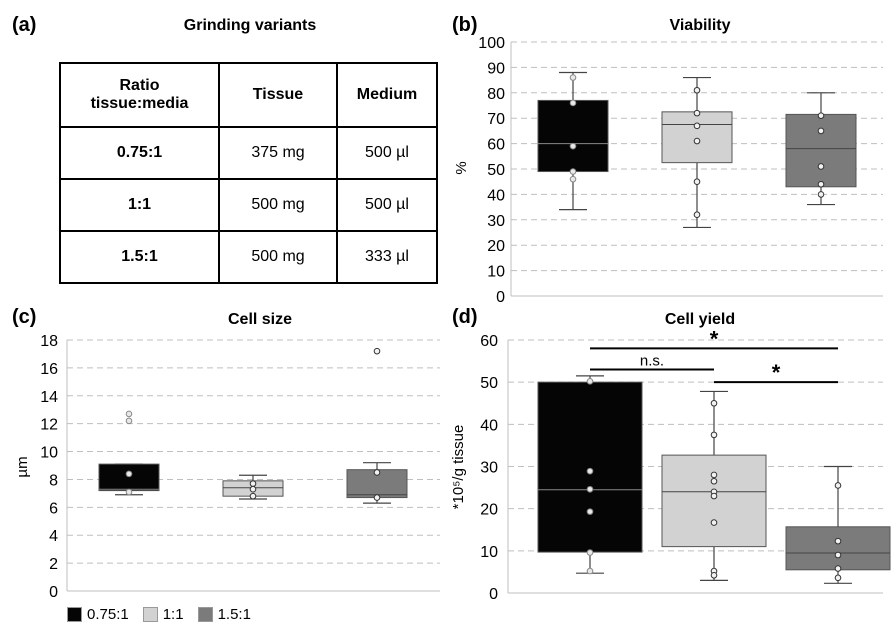 This screenshot has height=634, width=892. Describe the element at coordinates (387, 257) in the screenshot. I see `table-cell-medium: 333 µl` at that location.